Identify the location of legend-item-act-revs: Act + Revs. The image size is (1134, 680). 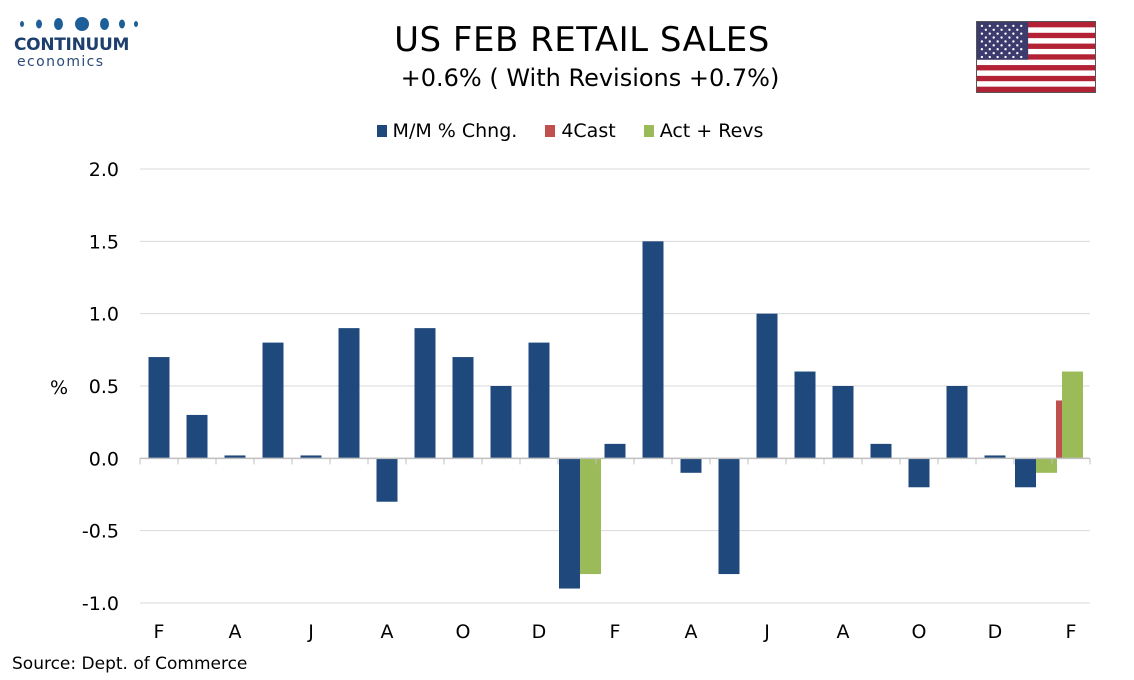
(703, 131).